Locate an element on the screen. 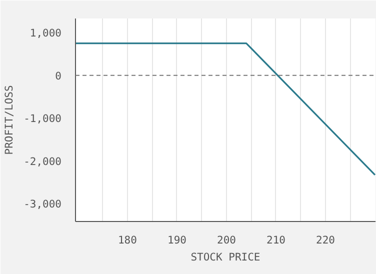 The width and height of the screenshot is (376, 274). y-tick-label: 1,000 is located at coordinates (46, 34).